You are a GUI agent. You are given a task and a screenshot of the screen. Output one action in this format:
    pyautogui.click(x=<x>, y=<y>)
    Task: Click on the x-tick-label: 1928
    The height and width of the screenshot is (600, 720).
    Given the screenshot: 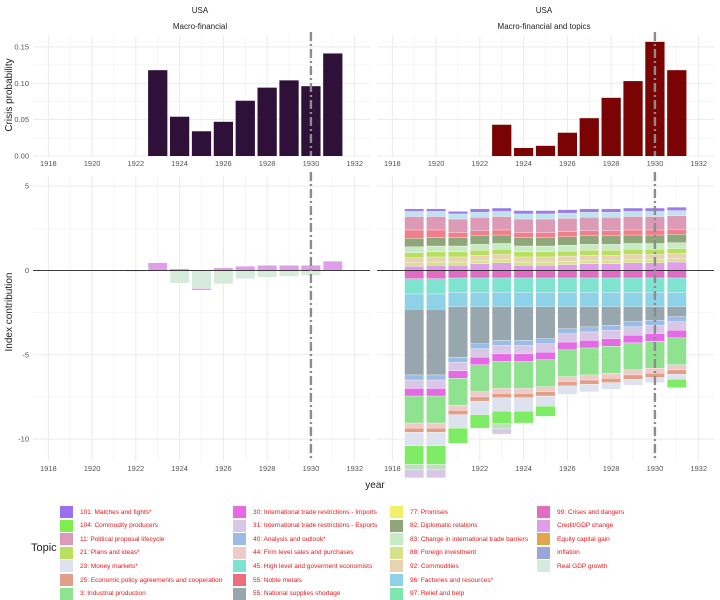 What is the action you would take?
    pyautogui.click(x=611, y=163)
    